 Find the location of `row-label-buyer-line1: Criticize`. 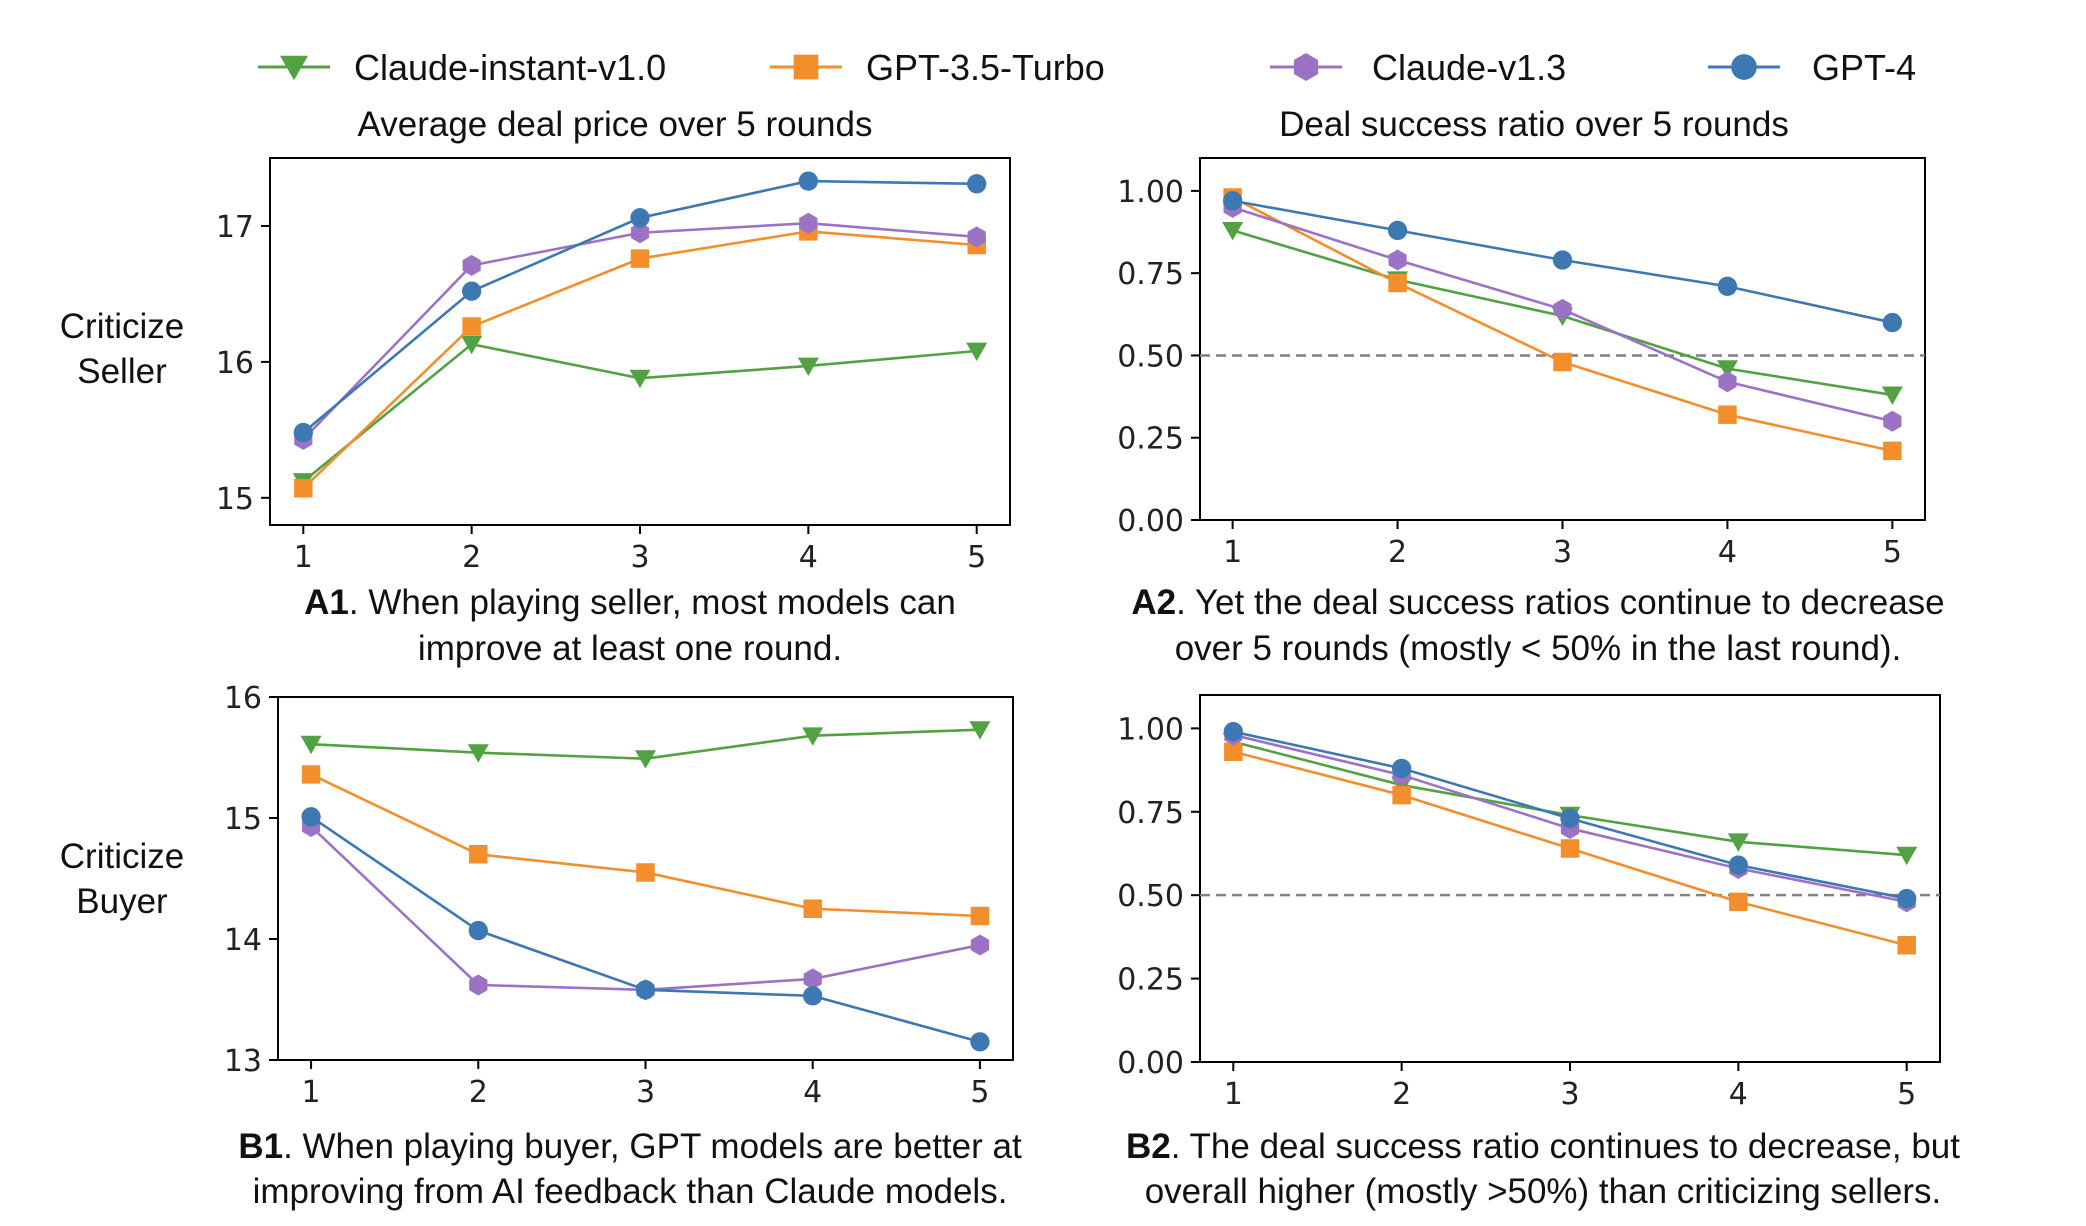

row-label-buyer-line1: Criticize is located at coordinates (122, 856).